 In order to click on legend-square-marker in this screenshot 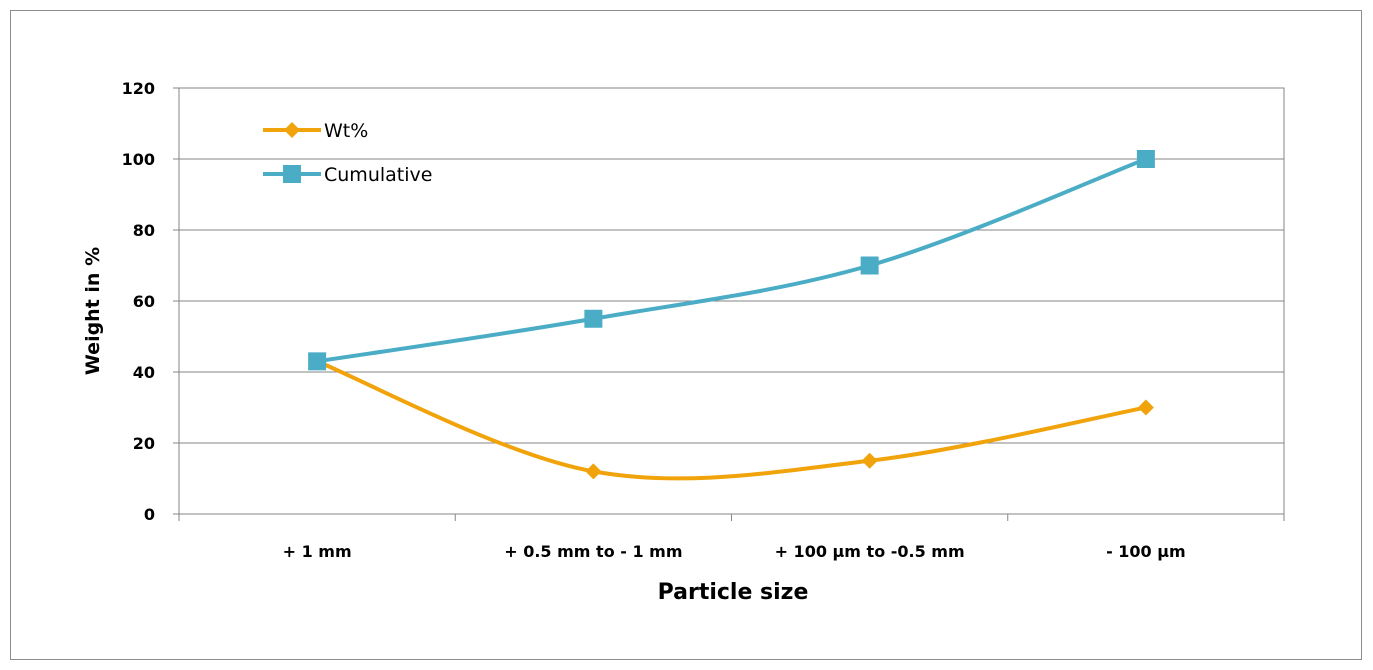, I will do `click(292, 174)`.